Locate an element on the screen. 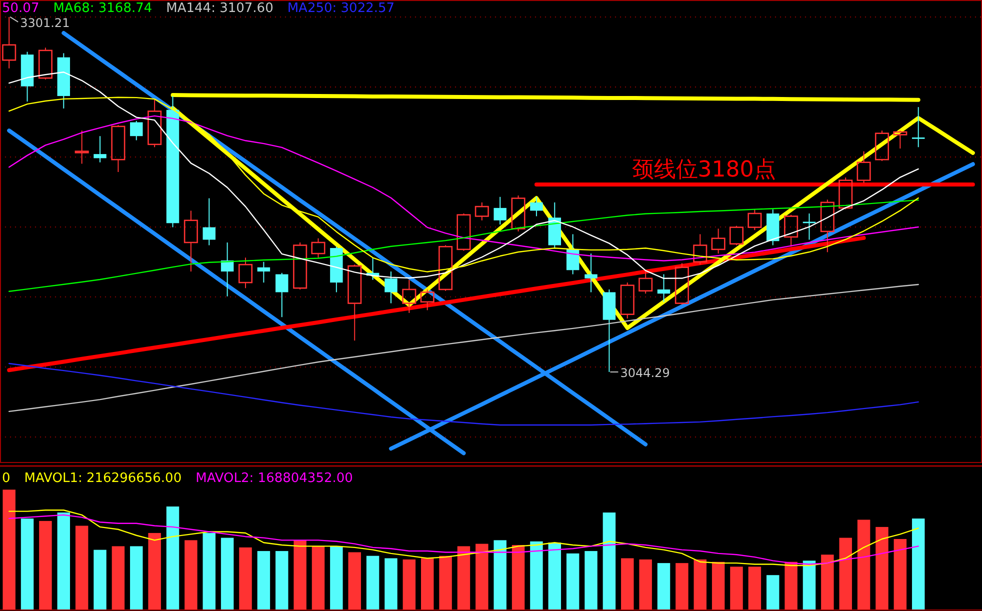 The image size is (982, 611). text: MA250: 3022.57 is located at coordinates (341, 8).